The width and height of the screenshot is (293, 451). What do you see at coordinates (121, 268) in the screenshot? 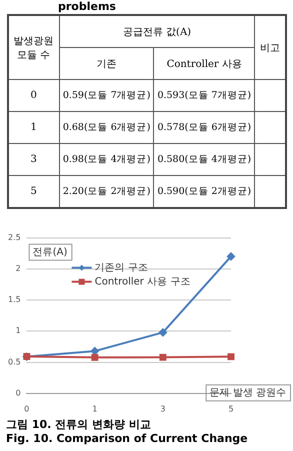
I see `legend-label: 기존의 구조` at bounding box center [121, 268].